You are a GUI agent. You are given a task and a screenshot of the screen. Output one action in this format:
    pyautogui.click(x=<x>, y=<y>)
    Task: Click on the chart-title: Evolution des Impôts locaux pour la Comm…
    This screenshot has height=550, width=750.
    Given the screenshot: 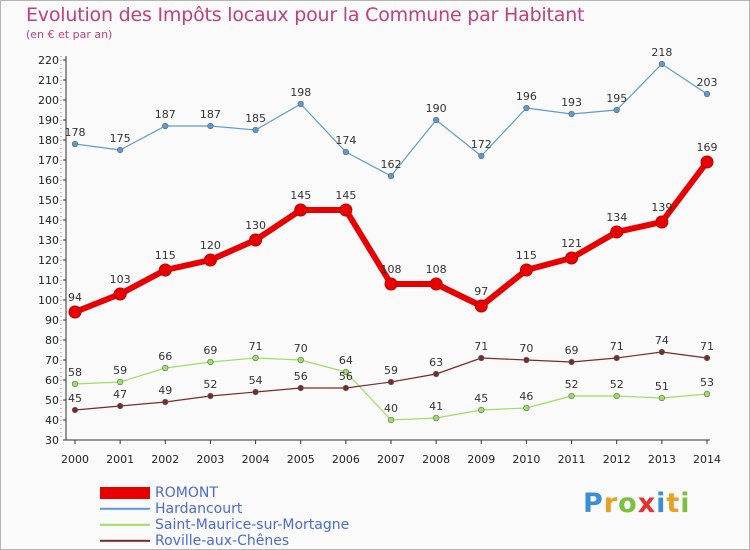 What is the action you would take?
    pyautogui.click(x=305, y=15)
    